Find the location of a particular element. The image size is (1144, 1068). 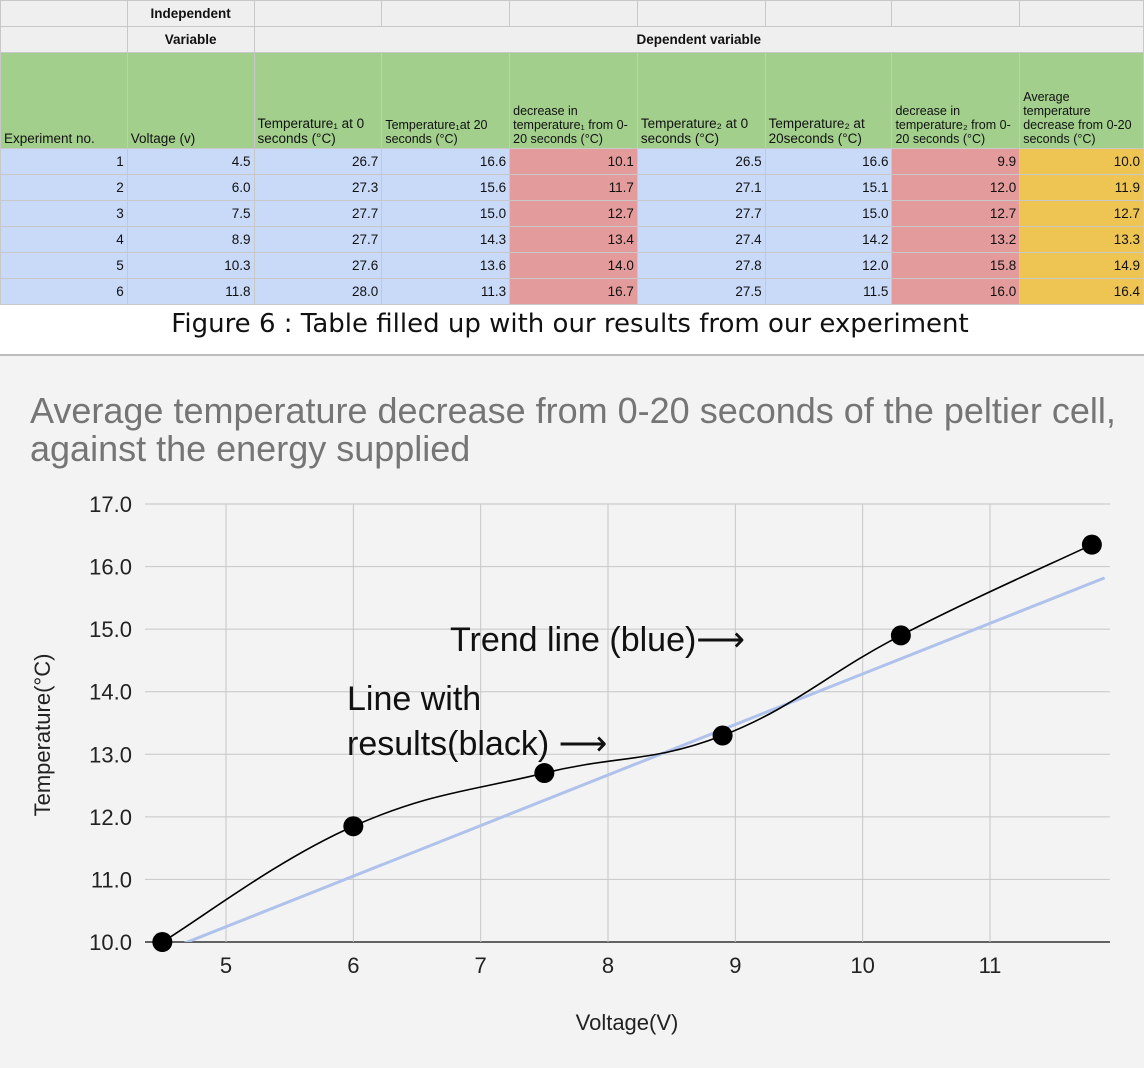

x-tick-label: 11 is located at coordinates (990, 965).